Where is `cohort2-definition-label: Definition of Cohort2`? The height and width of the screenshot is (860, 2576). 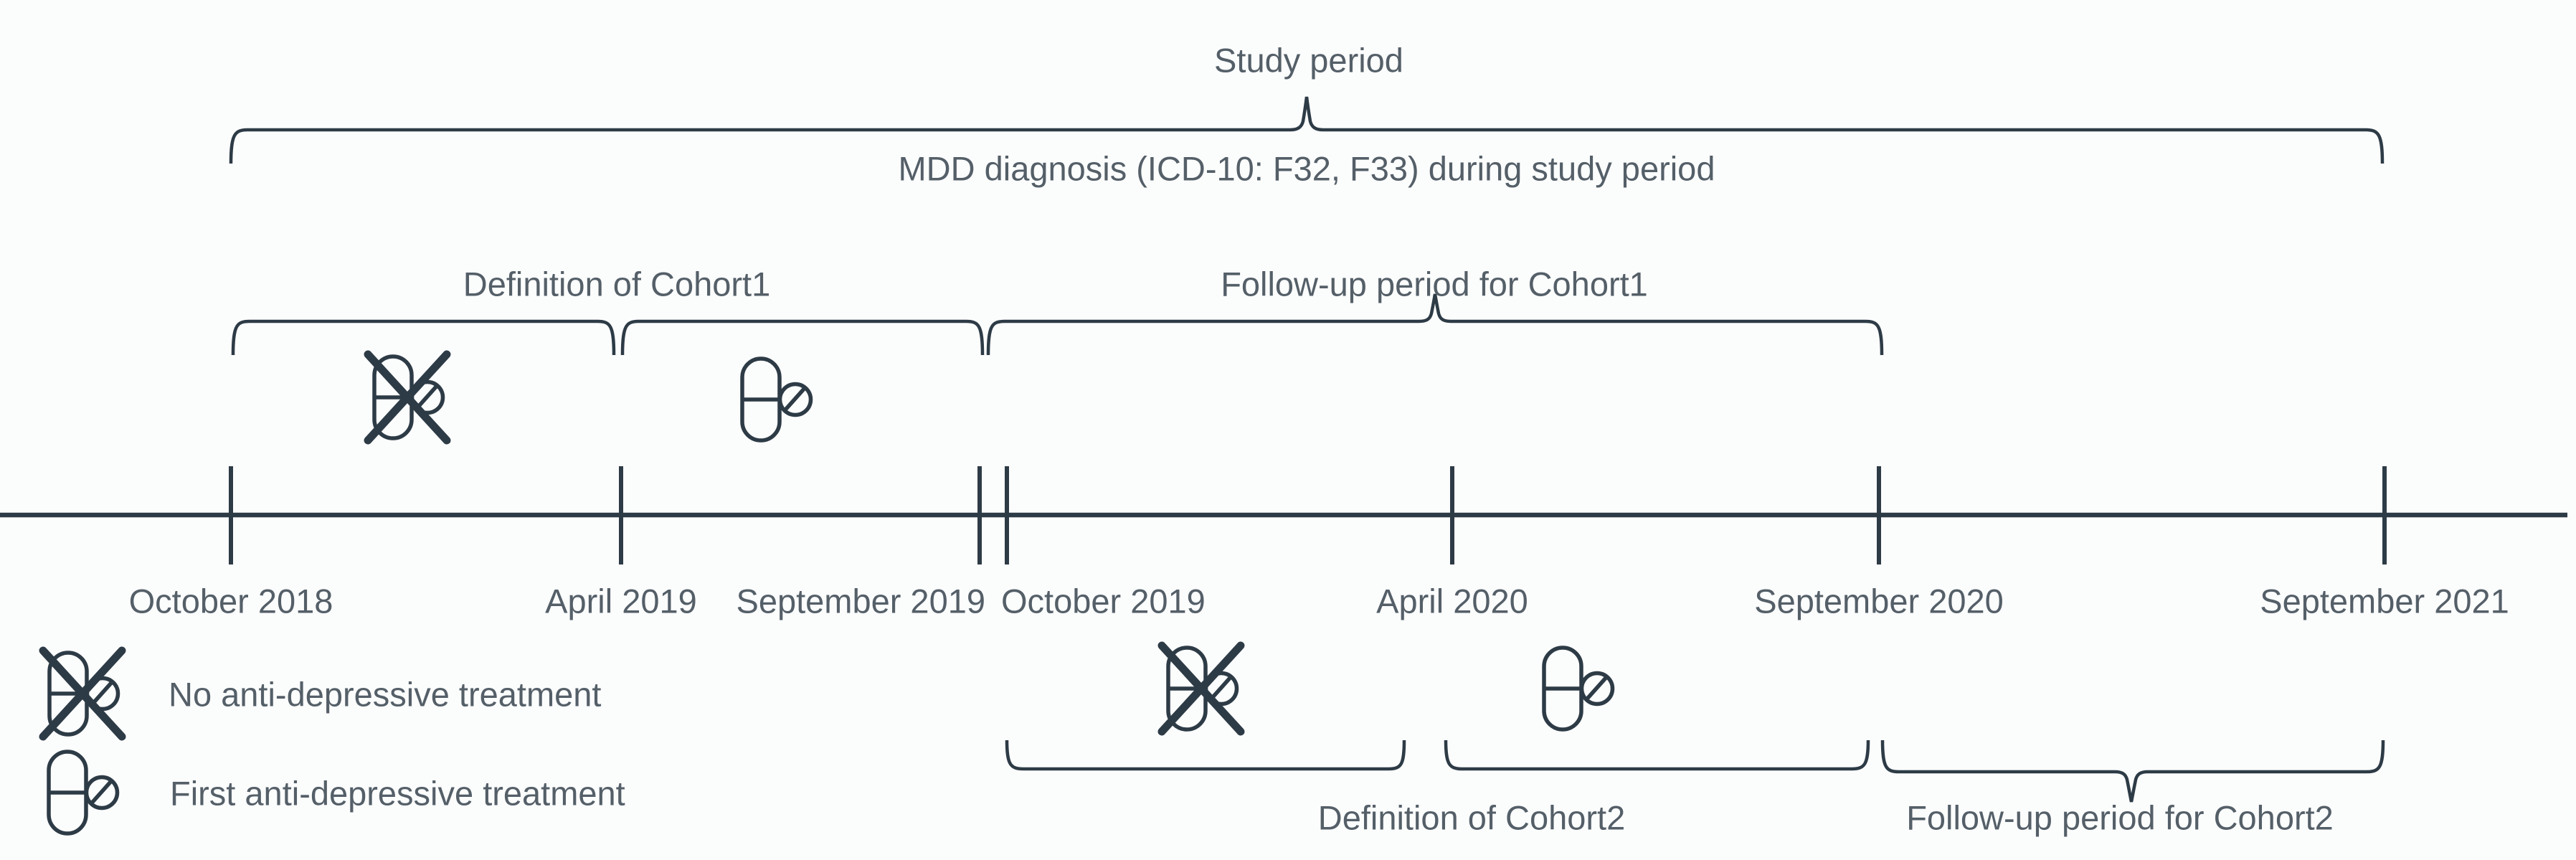 cohort2-definition-label: Definition of Cohort2 is located at coordinates (1472, 818).